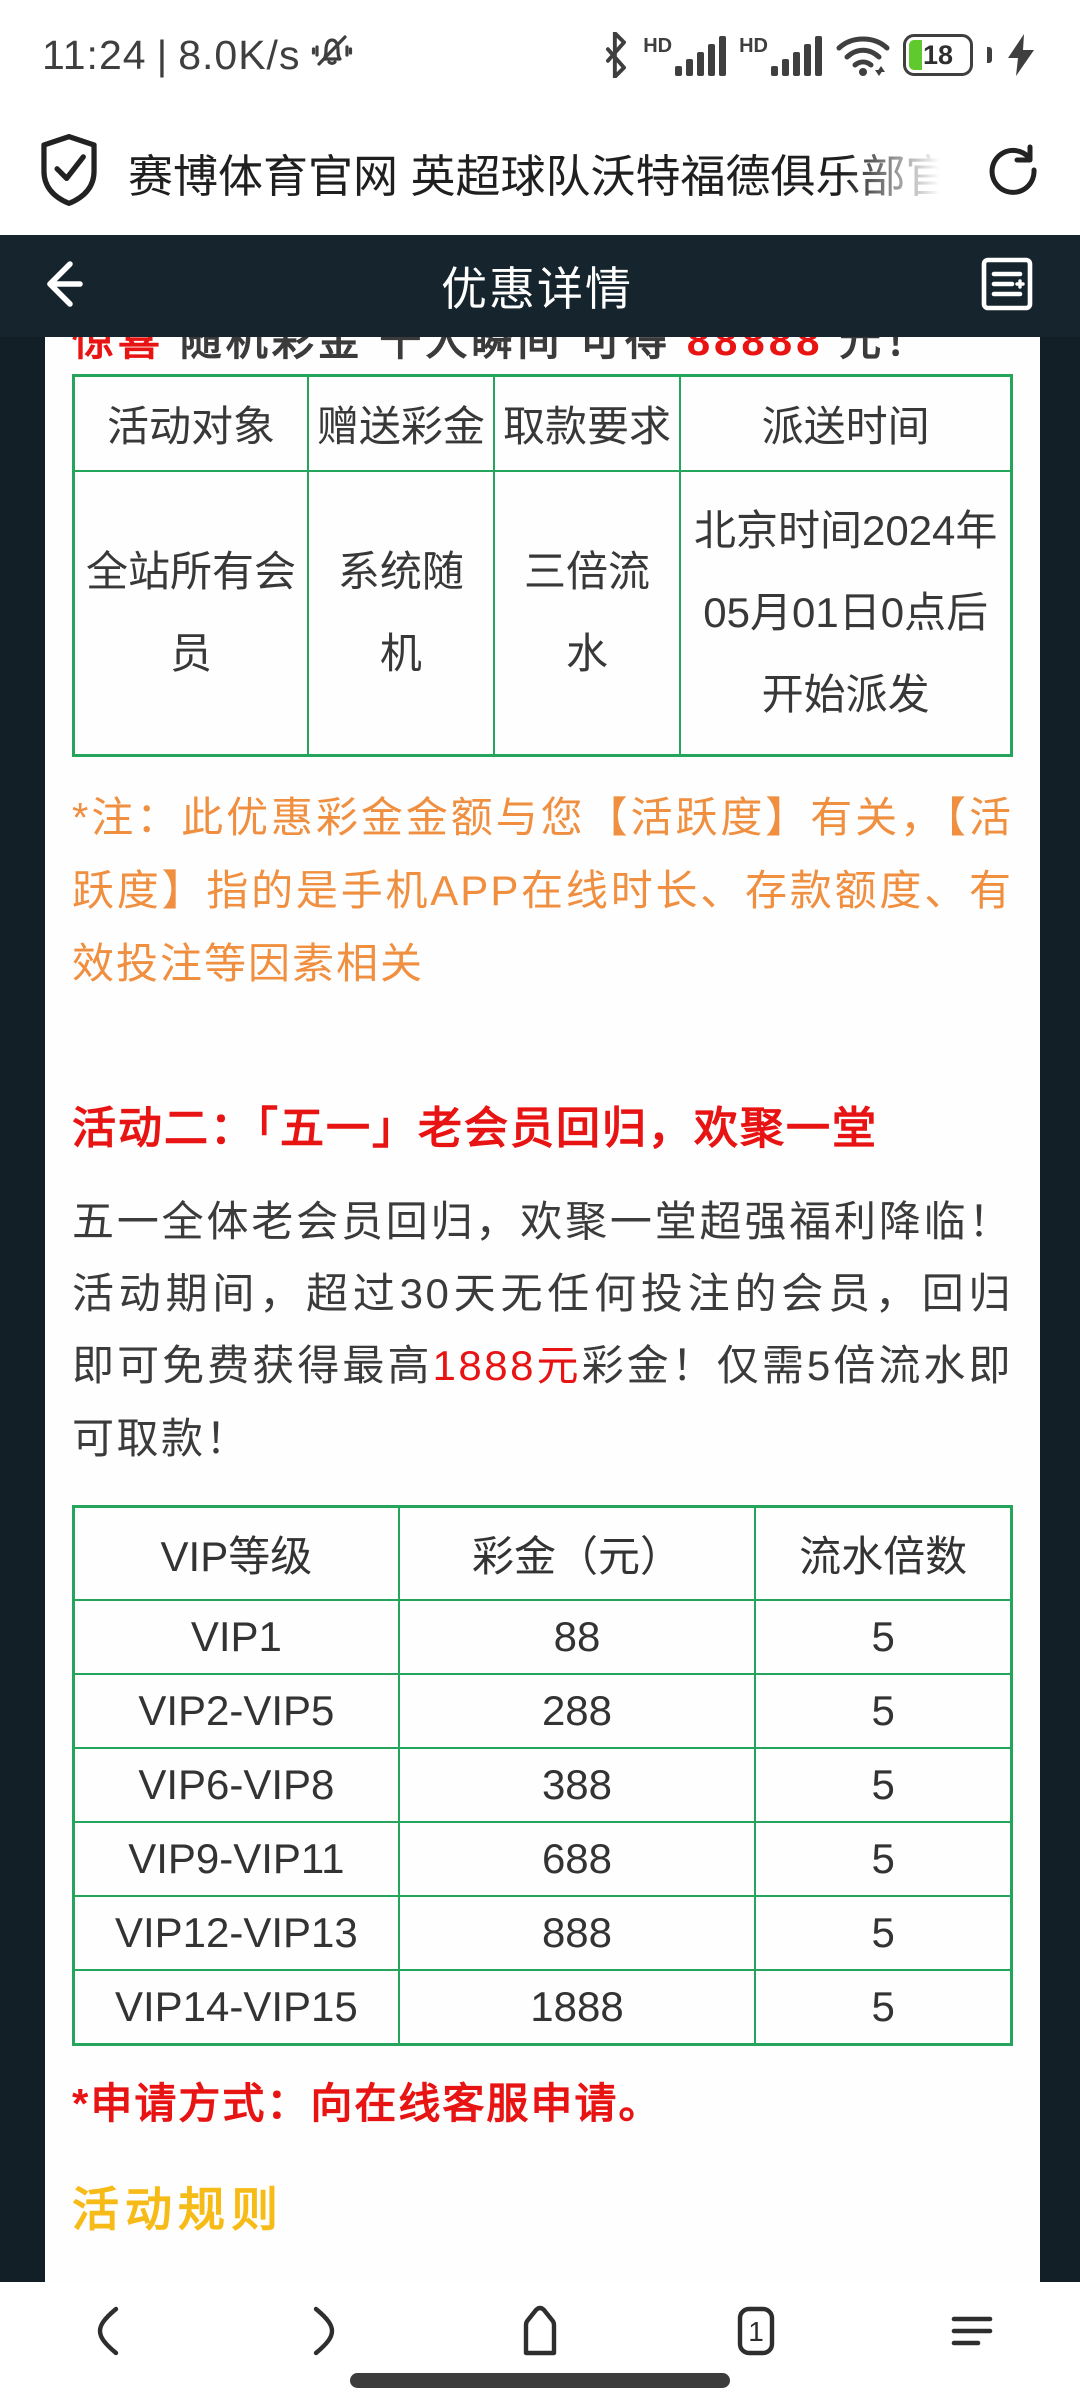 Image resolution: width=1080 pixels, height=2400 pixels. What do you see at coordinates (577, 1553) in the screenshot?
I see `col-header: 彩金（元）` at bounding box center [577, 1553].